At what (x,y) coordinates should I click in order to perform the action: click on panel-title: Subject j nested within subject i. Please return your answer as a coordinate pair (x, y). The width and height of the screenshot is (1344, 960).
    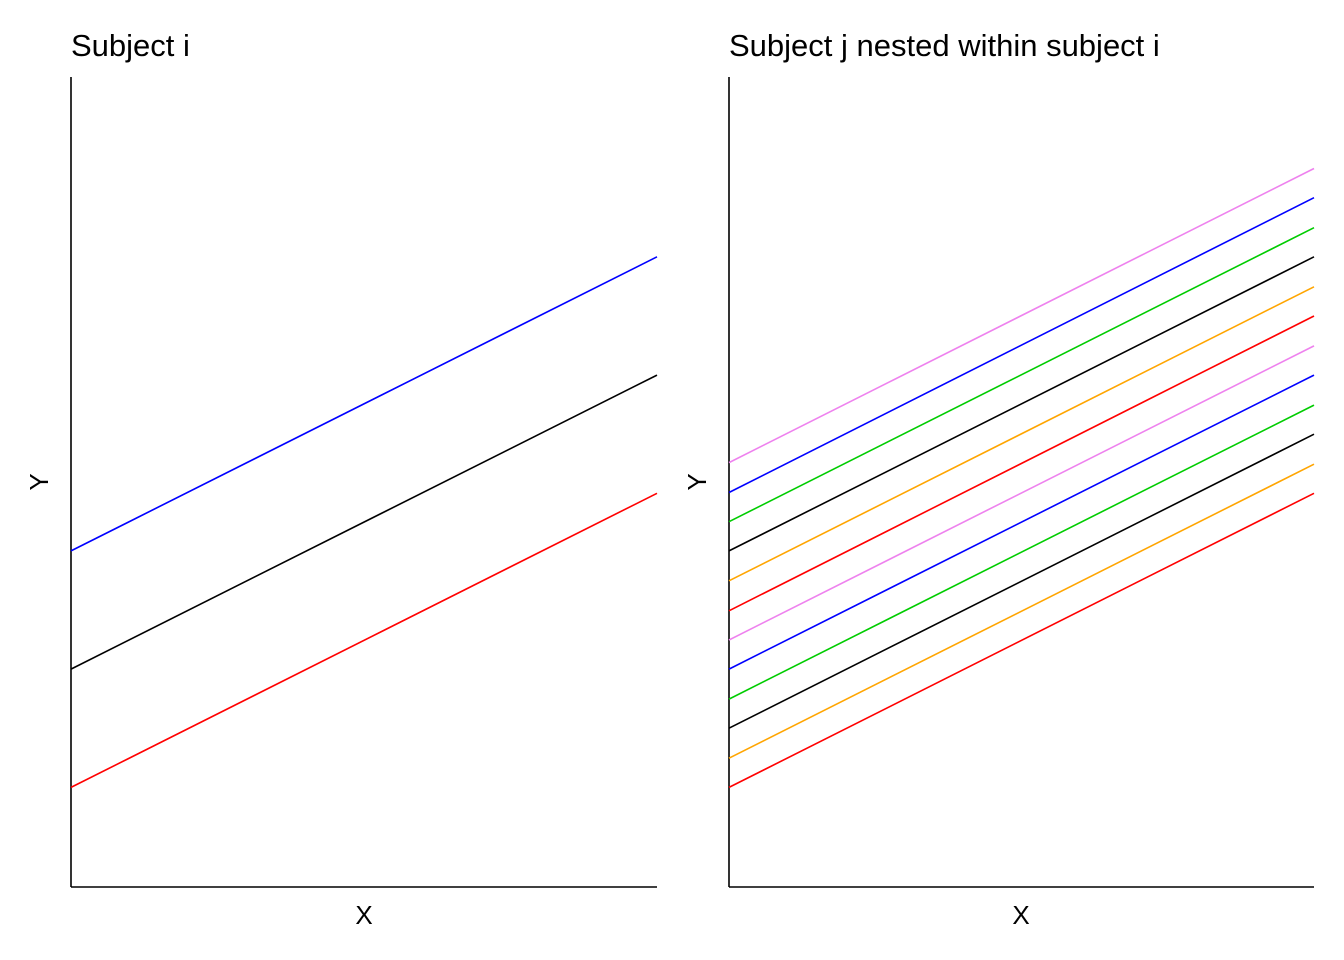
    Looking at the image, I should click on (944, 45).